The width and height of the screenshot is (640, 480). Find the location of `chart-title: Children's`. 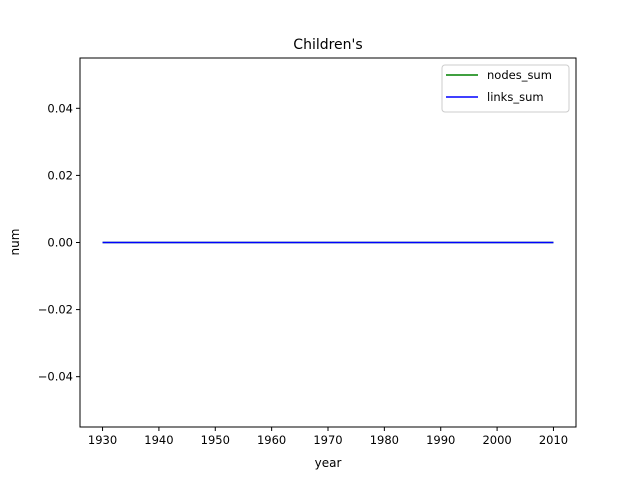

chart-title: Children's is located at coordinates (327, 45).